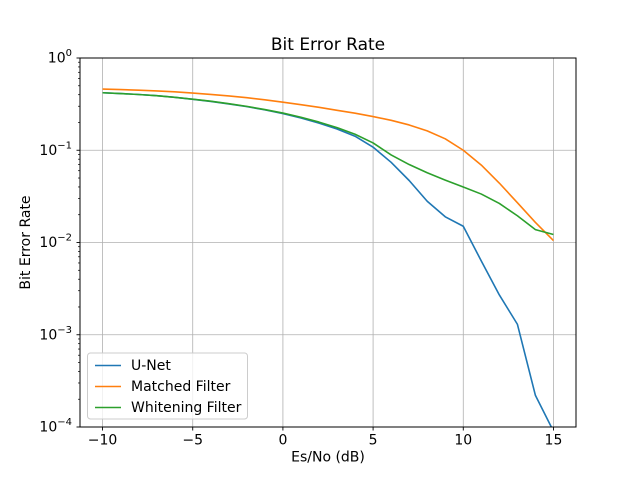 The width and height of the screenshot is (640, 480). I want to click on legend: U-Net Matched Filter Whitening Filter, so click(167, 386).